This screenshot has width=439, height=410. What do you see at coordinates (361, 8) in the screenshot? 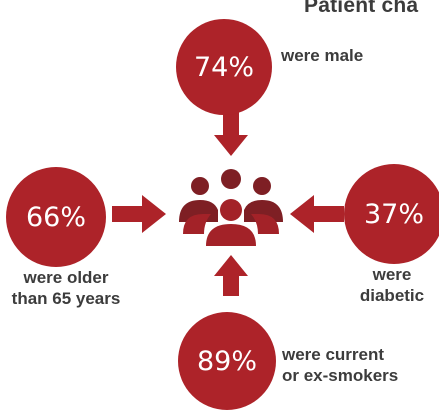
I see `title: Patient cha` at bounding box center [361, 8].